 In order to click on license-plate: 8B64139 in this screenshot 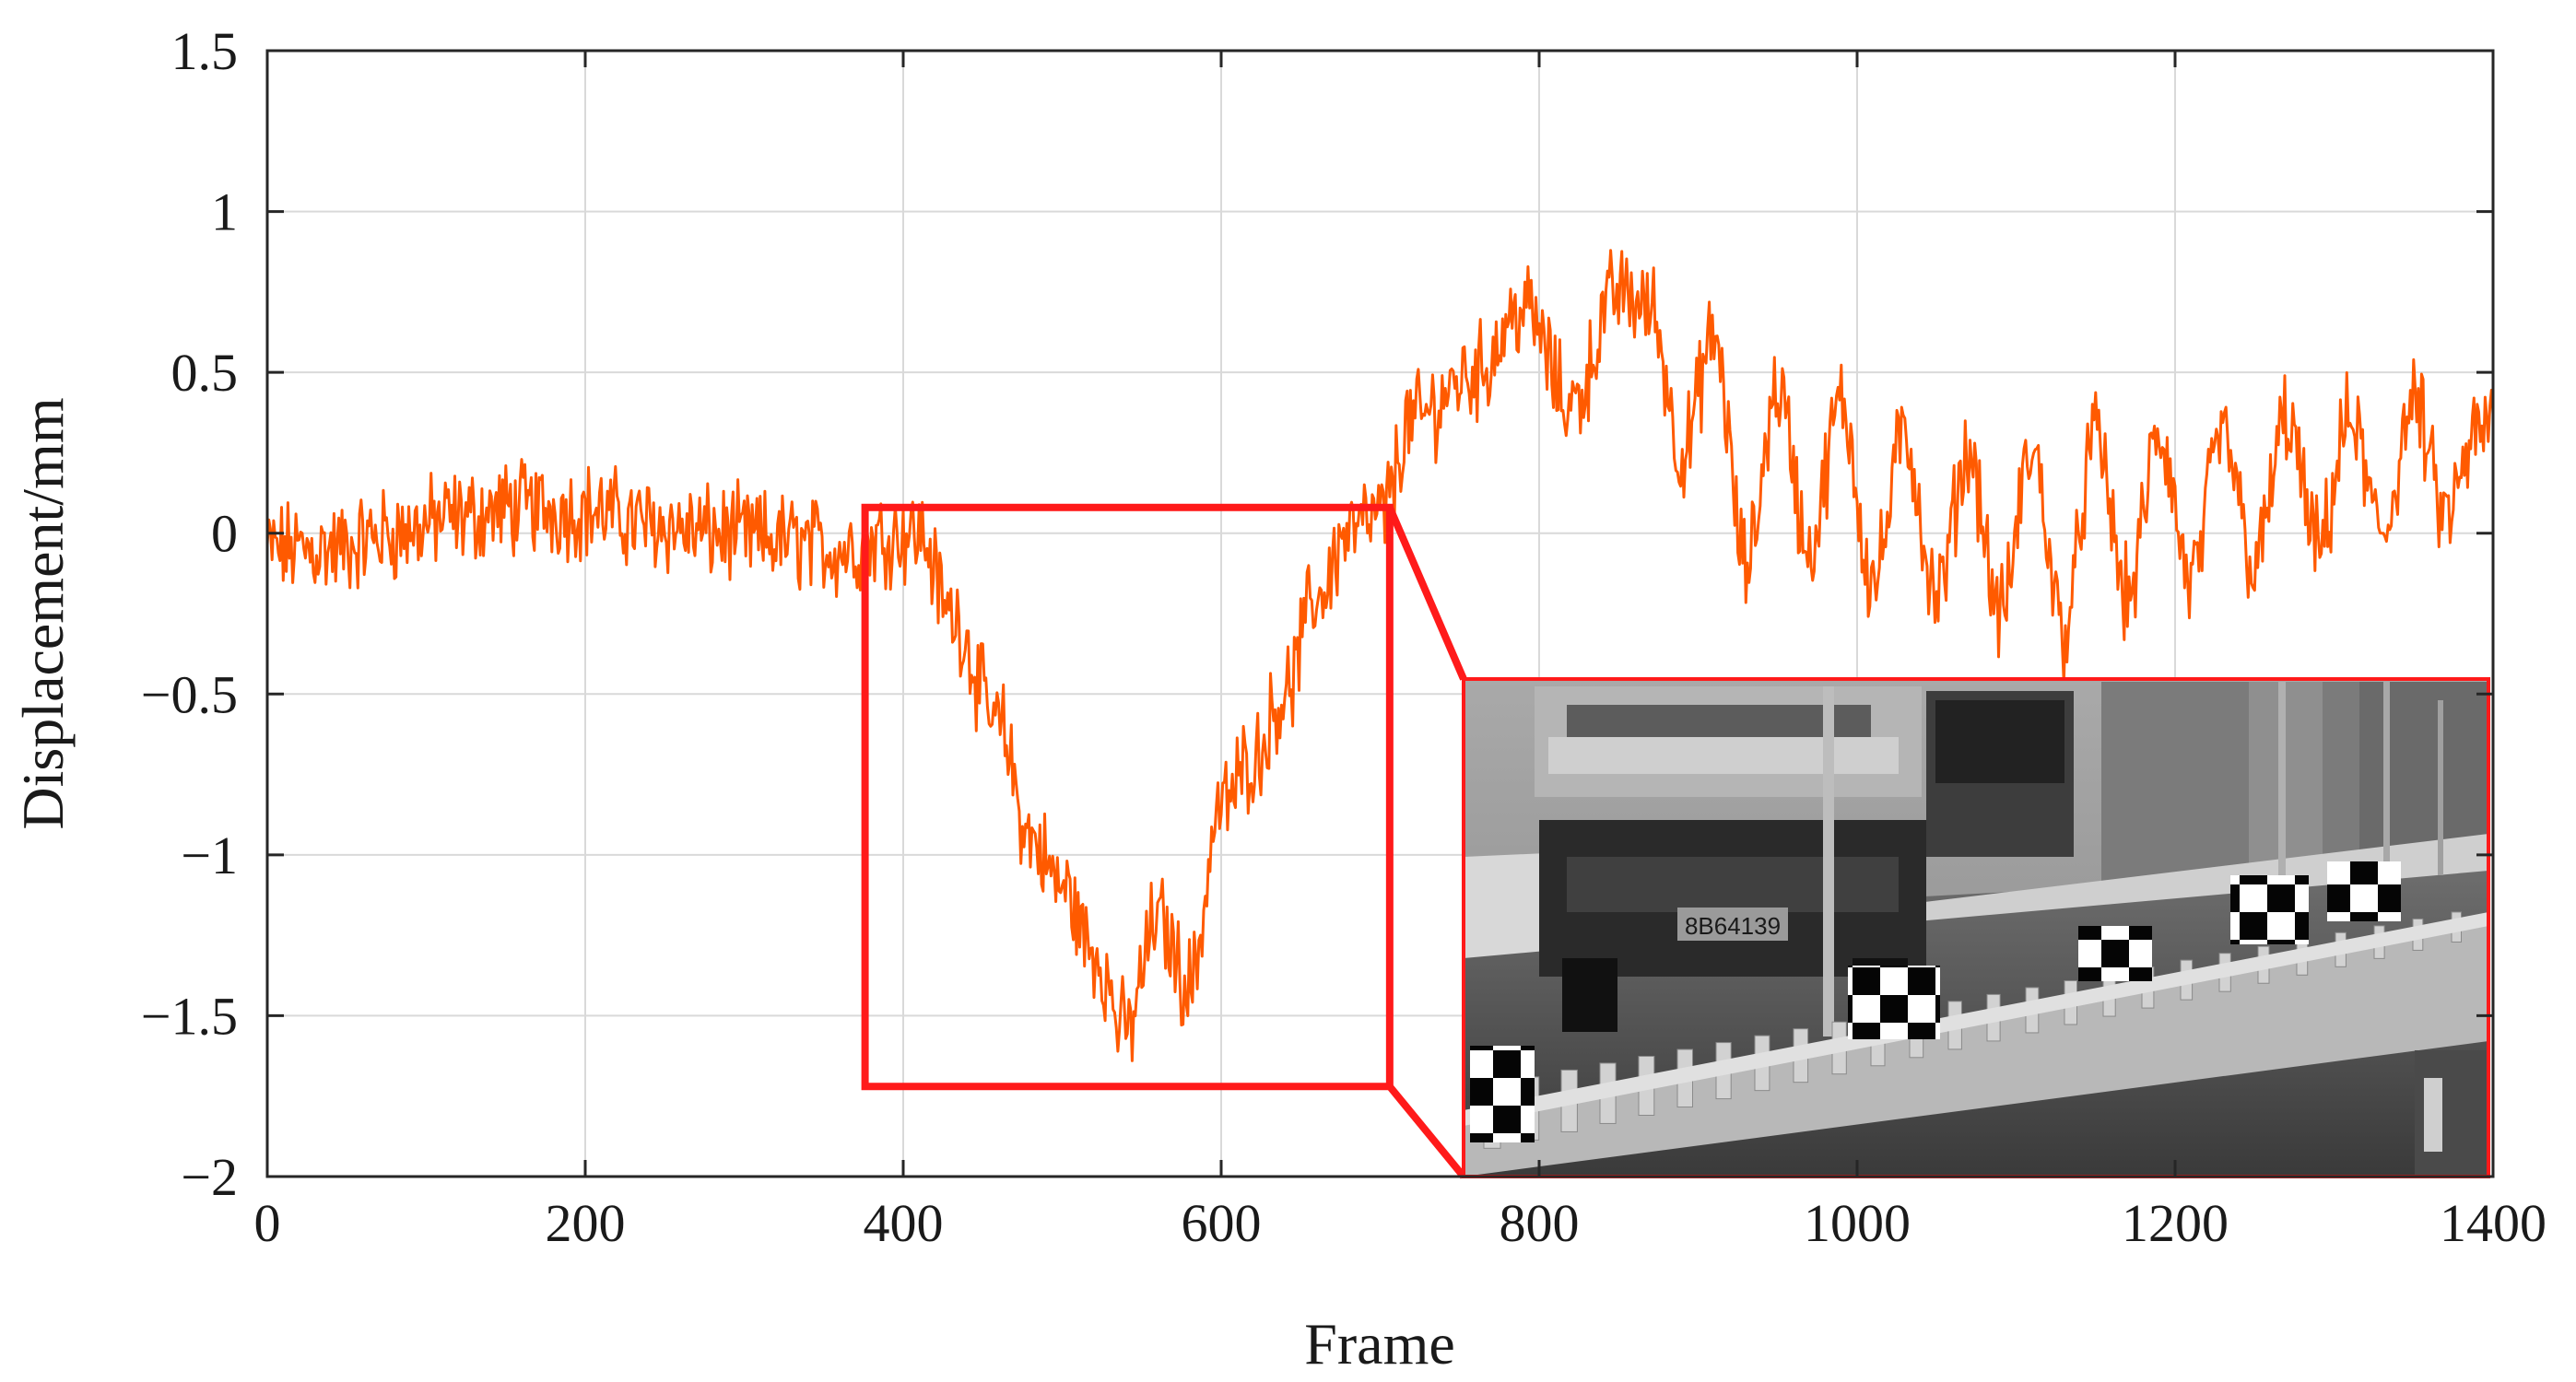, I will do `click(1733, 926)`.